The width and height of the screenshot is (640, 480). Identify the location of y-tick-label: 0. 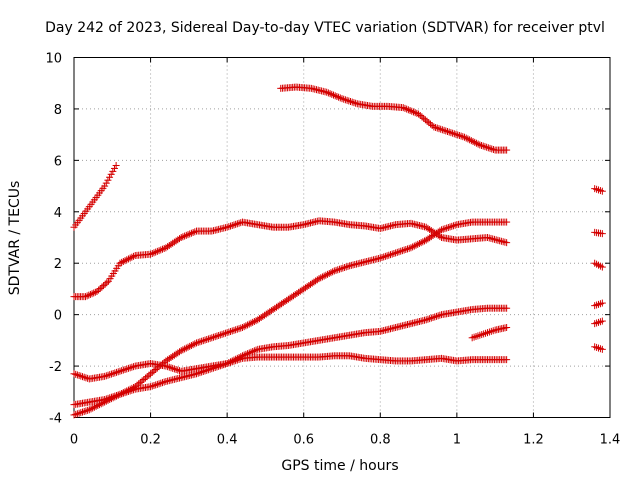
(58, 316).